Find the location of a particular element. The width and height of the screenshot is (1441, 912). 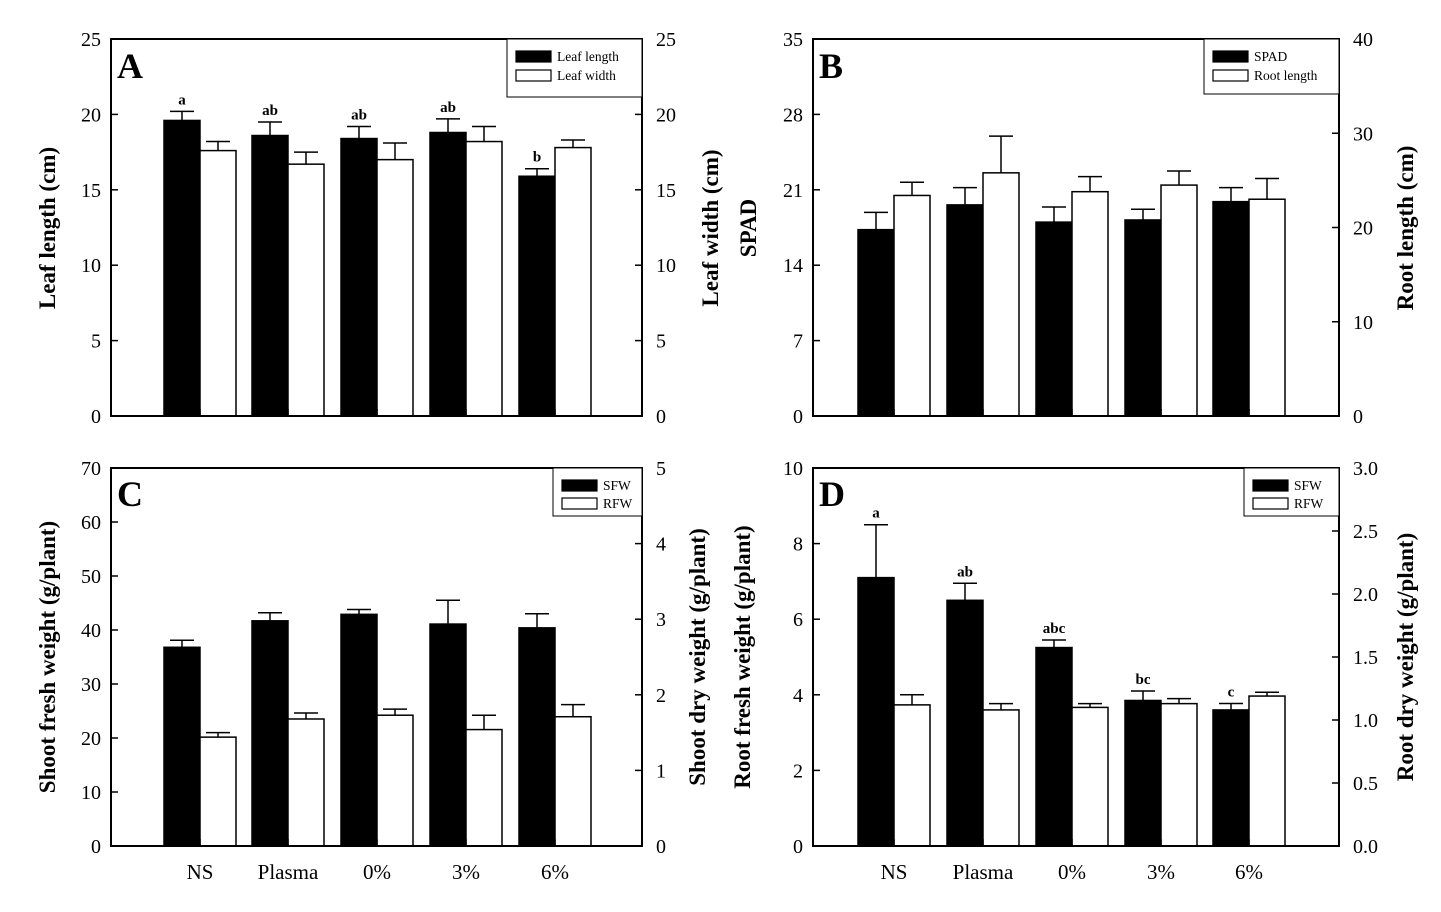

bar-leaf-length-ns is located at coordinates (182, 268).